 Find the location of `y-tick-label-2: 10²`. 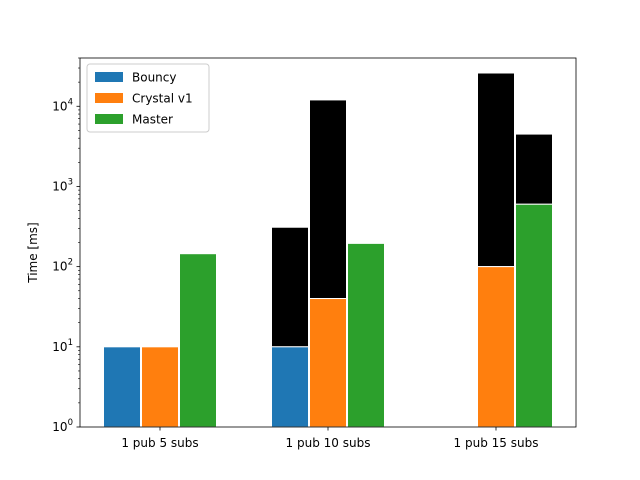

y-tick-label-2: 10² is located at coordinates (62, 266).